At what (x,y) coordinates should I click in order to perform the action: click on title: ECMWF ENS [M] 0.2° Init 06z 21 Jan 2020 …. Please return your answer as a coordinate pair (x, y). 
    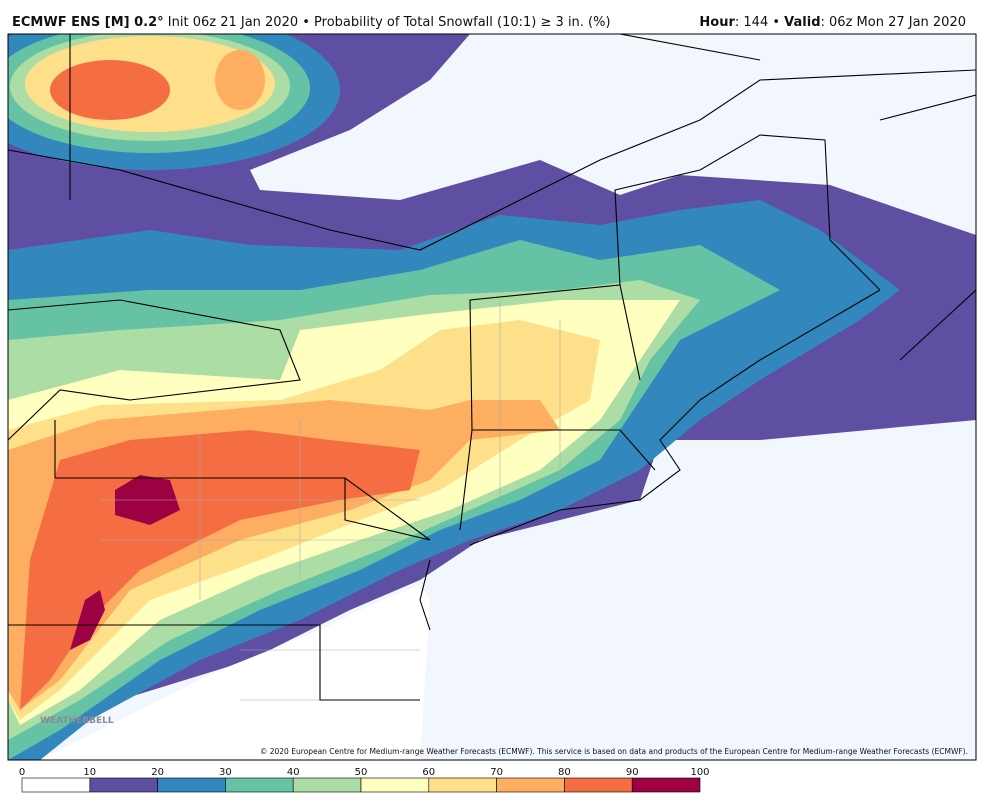
    Looking at the image, I should click on (311, 22).